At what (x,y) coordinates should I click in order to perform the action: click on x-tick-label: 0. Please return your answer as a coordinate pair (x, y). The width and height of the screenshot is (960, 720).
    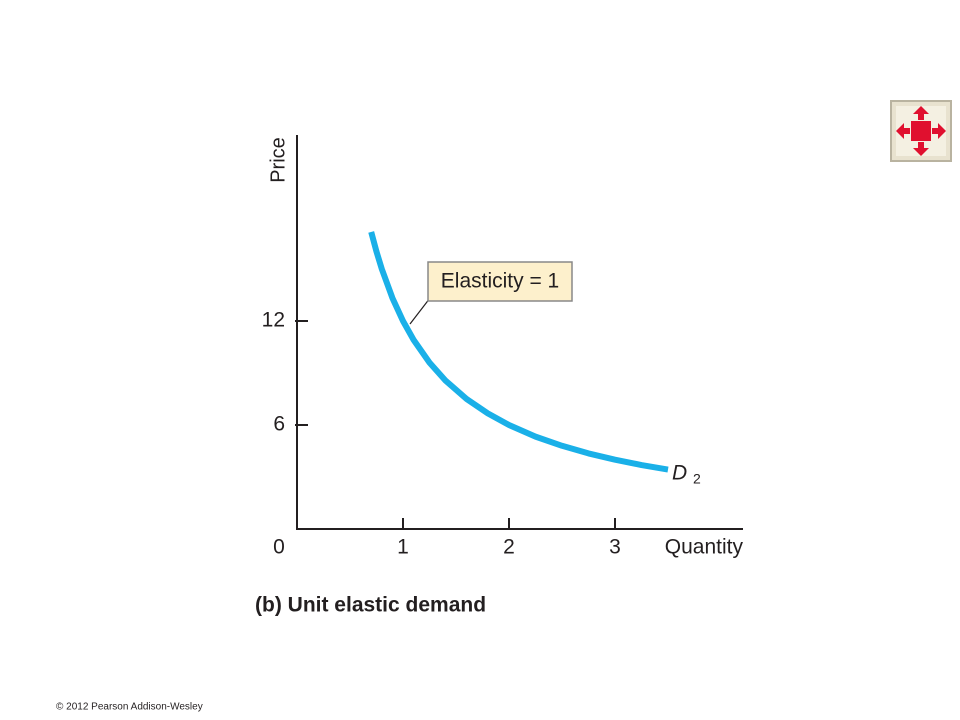
    Looking at the image, I should click on (279, 547).